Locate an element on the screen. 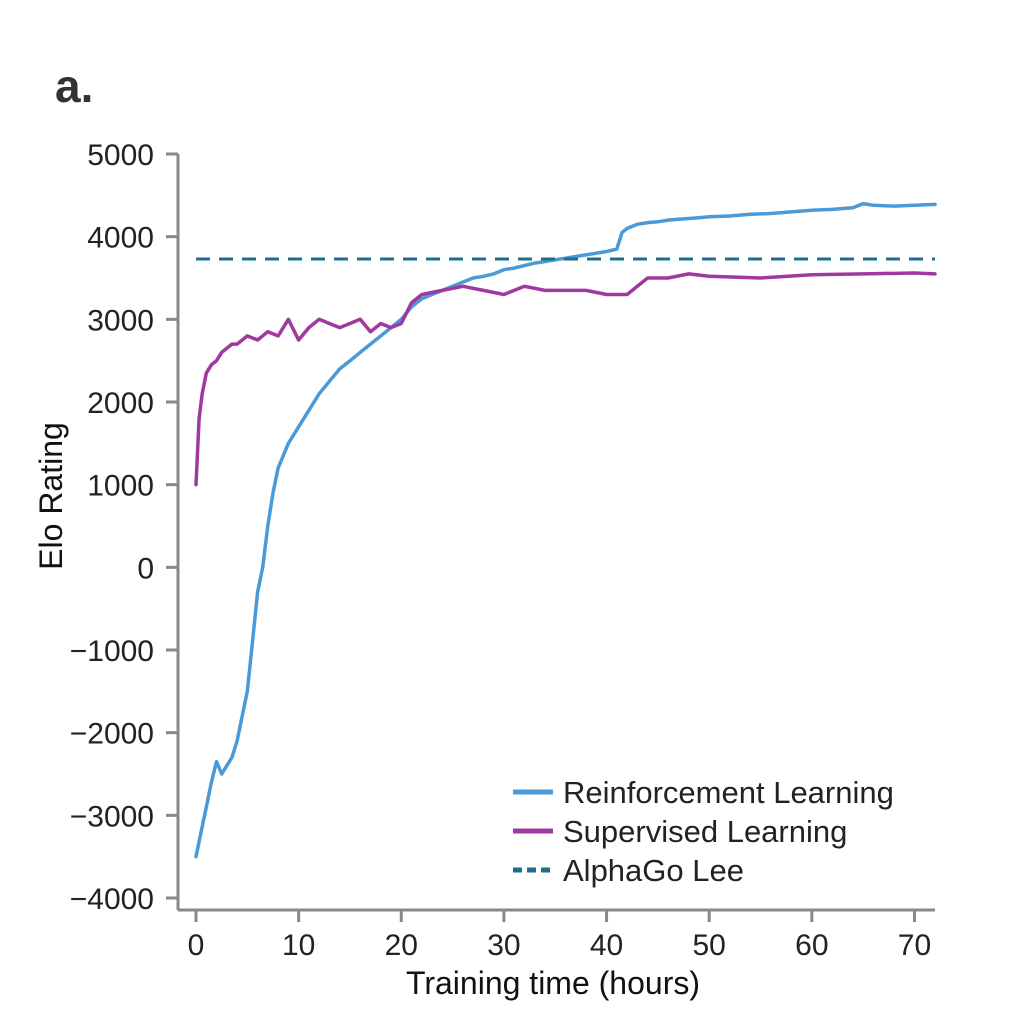 Image resolution: width=1013 pixels, height=1034 pixels. y-tick-label: −1000 is located at coordinates (112, 651).